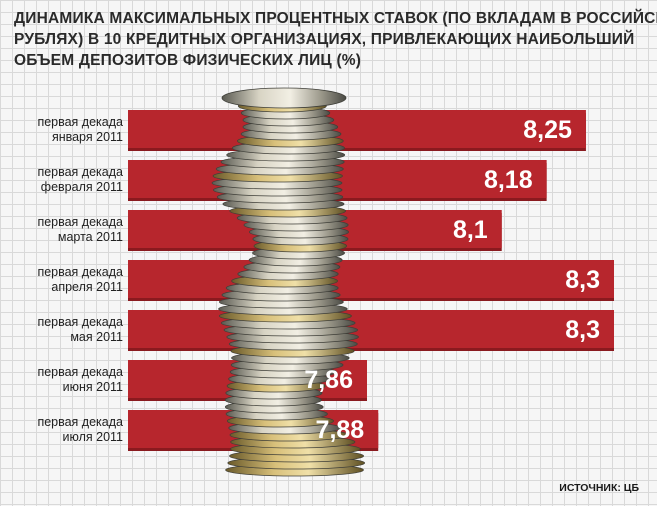  I want to click on category-label: первая декада июня 2011, so click(80, 379).